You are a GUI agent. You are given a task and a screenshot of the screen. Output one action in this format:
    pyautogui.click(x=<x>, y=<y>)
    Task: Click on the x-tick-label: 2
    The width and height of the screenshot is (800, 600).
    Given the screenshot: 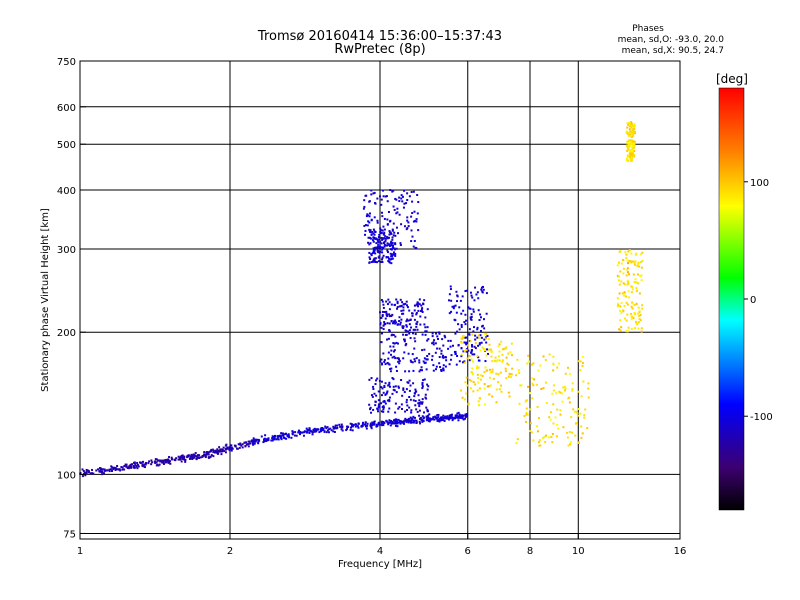 What is the action you would take?
    pyautogui.click(x=230, y=551)
    